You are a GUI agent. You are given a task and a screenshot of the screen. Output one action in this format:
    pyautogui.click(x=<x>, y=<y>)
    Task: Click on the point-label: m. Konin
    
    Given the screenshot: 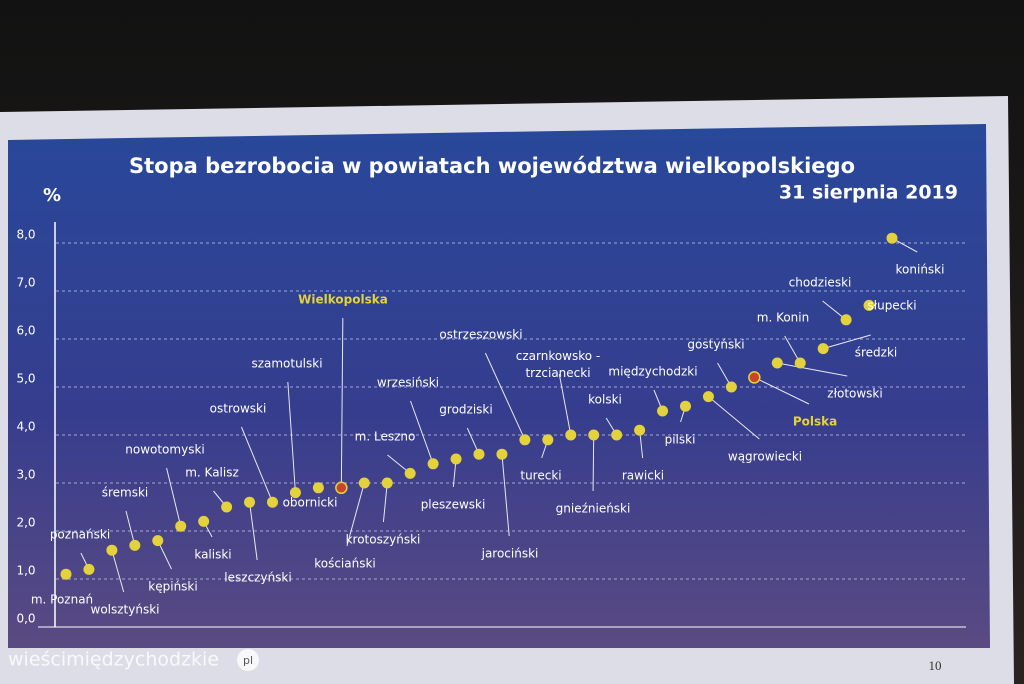 What is the action you would take?
    pyautogui.click(x=783, y=318)
    